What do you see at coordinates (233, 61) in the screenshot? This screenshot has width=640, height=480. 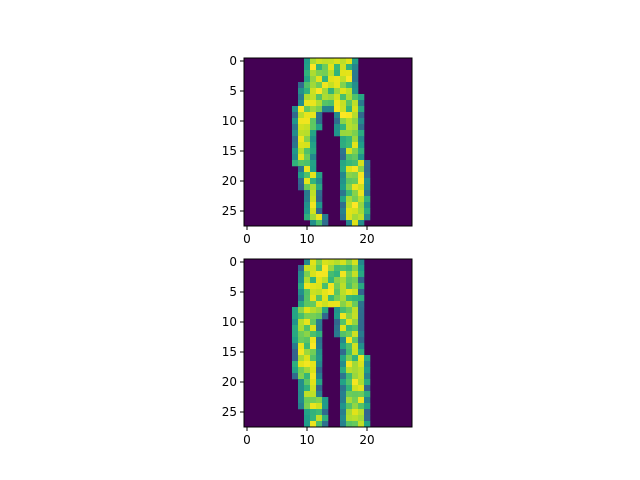 I see `y-tick-label: 0` at bounding box center [233, 61].